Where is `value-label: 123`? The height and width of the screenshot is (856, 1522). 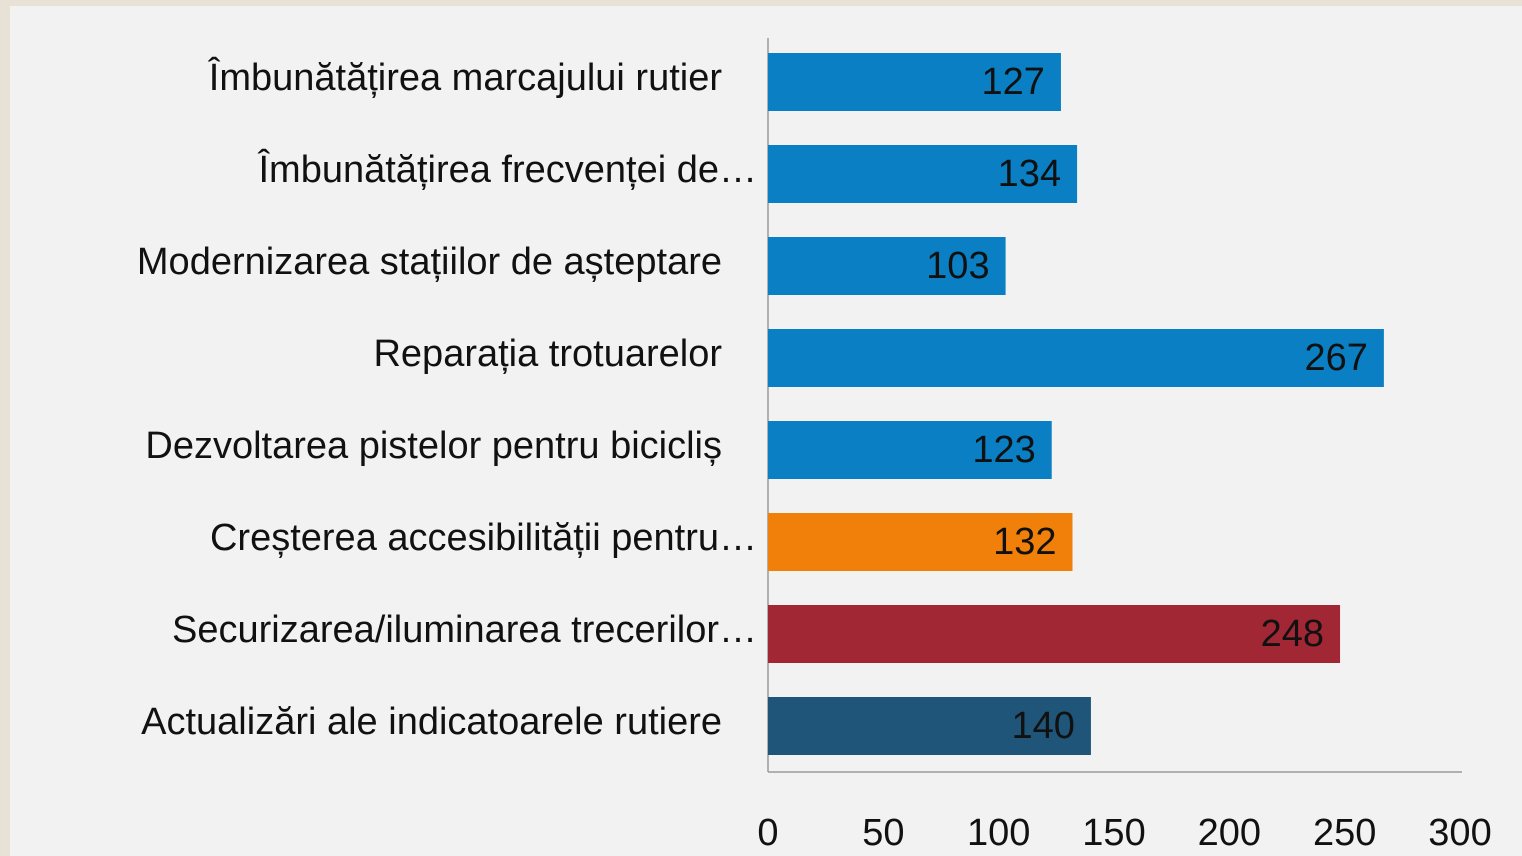
value-label: 123 is located at coordinates (1003, 450).